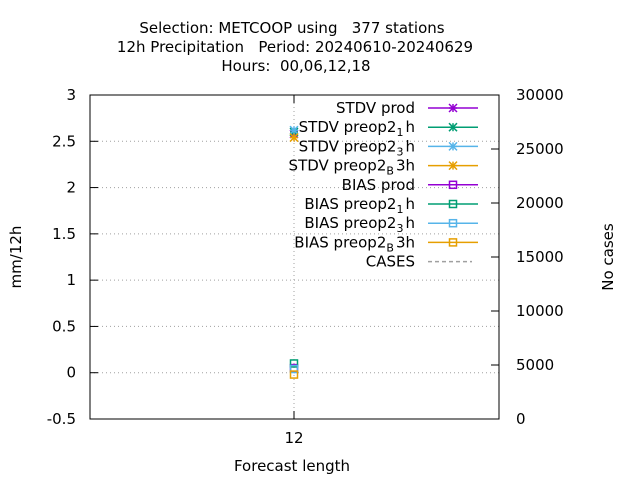 This screenshot has height=480, width=640. Describe the element at coordinates (291, 28) in the screenshot. I see `title-line-1: Selection: METCOOP using 377 stations` at that location.